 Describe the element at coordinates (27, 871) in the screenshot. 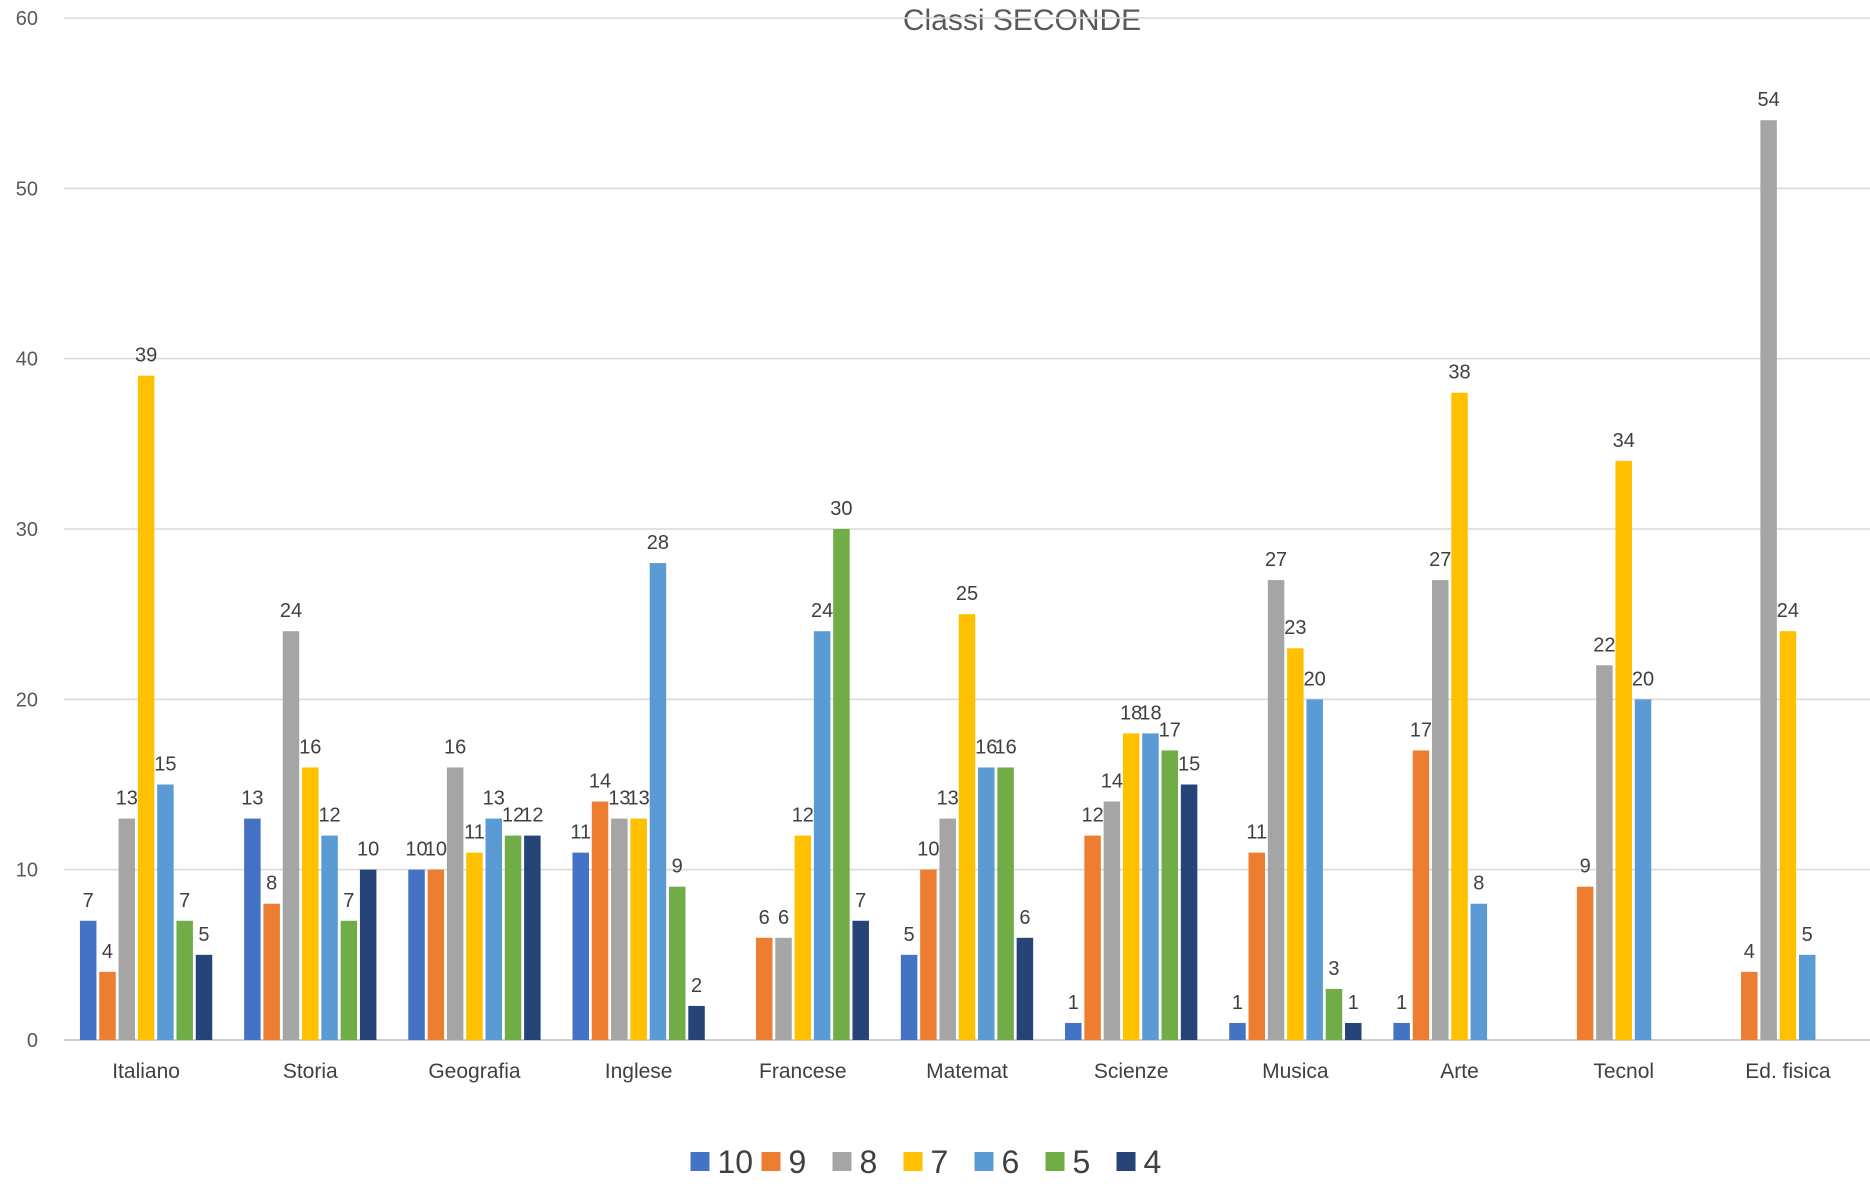

I see `y-tick-label: 10` at that location.